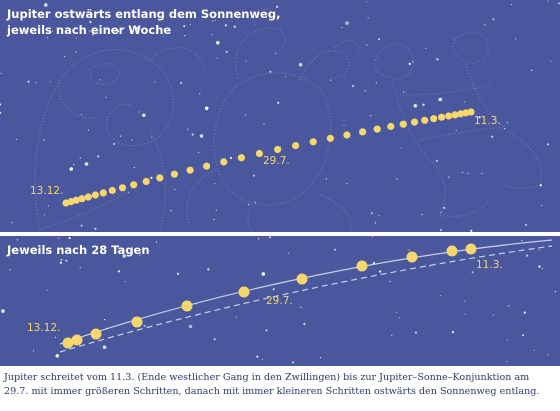 The height and width of the screenshot is (411, 560). Describe the element at coordinates (47, 191) in the screenshot. I see `weekly-label-start: 13.12.` at that location.